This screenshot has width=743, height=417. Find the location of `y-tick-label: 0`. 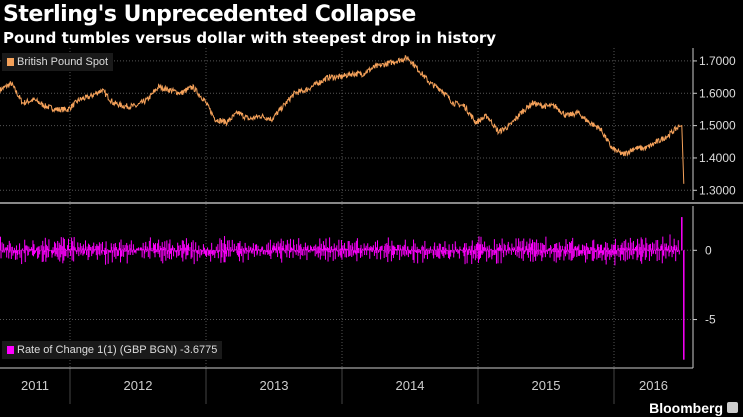

y-tick-label: 0 is located at coordinates (708, 250).